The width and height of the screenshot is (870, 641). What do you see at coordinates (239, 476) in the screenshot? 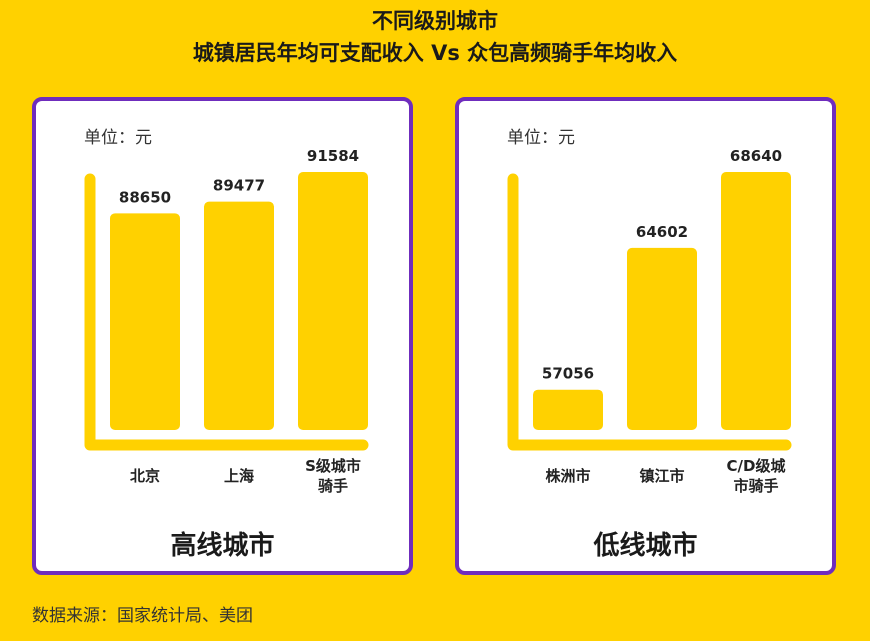
I see `category-label: 上海` at bounding box center [239, 476].